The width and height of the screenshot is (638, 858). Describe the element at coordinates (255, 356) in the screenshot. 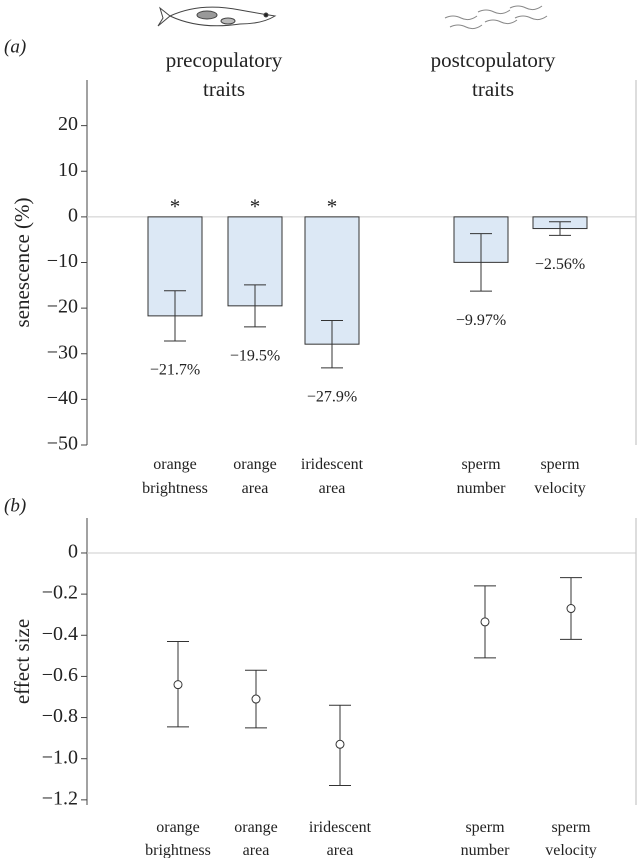

I see `data-label: −19.5%` at that location.